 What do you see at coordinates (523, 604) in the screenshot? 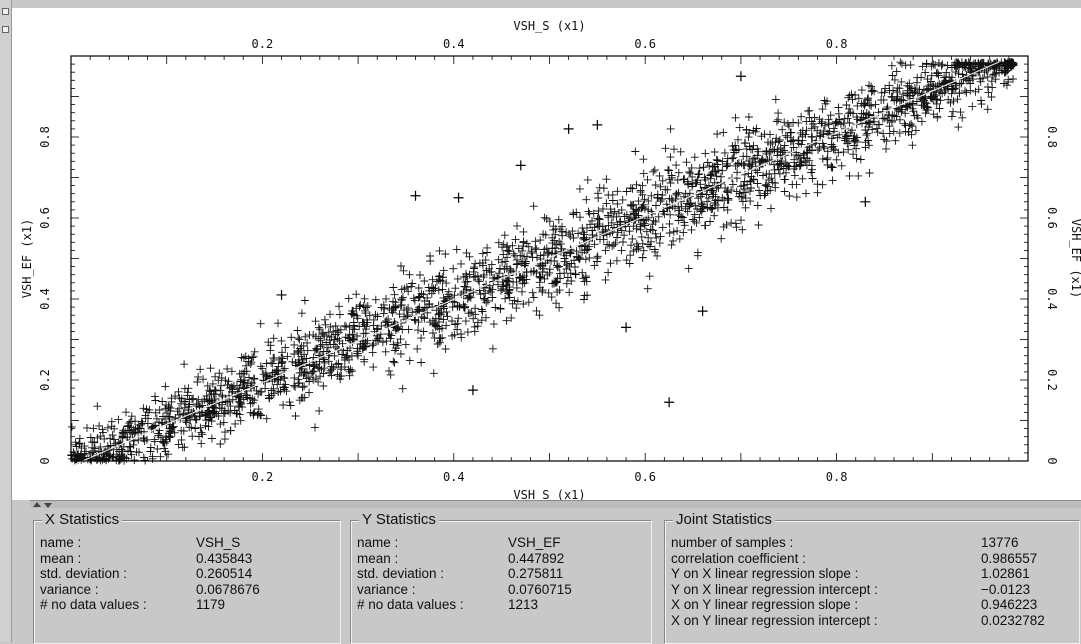
I see `stat-value: 1213` at bounding box center [523, 604].